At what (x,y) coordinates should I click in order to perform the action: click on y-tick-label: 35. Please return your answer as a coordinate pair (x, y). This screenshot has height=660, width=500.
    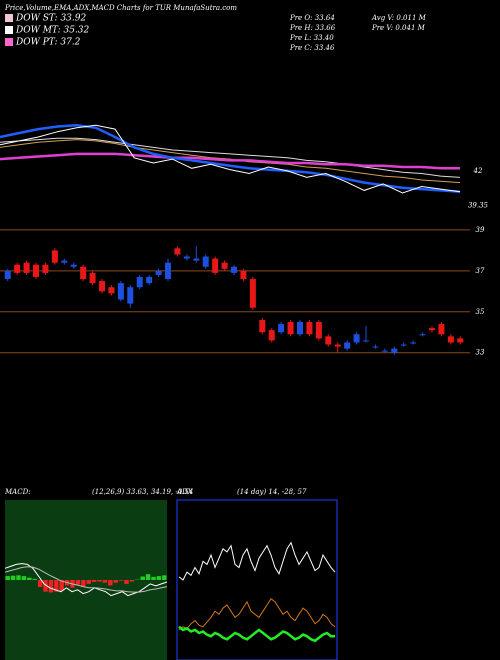
    Looking at the image, I should click on (480, 312).